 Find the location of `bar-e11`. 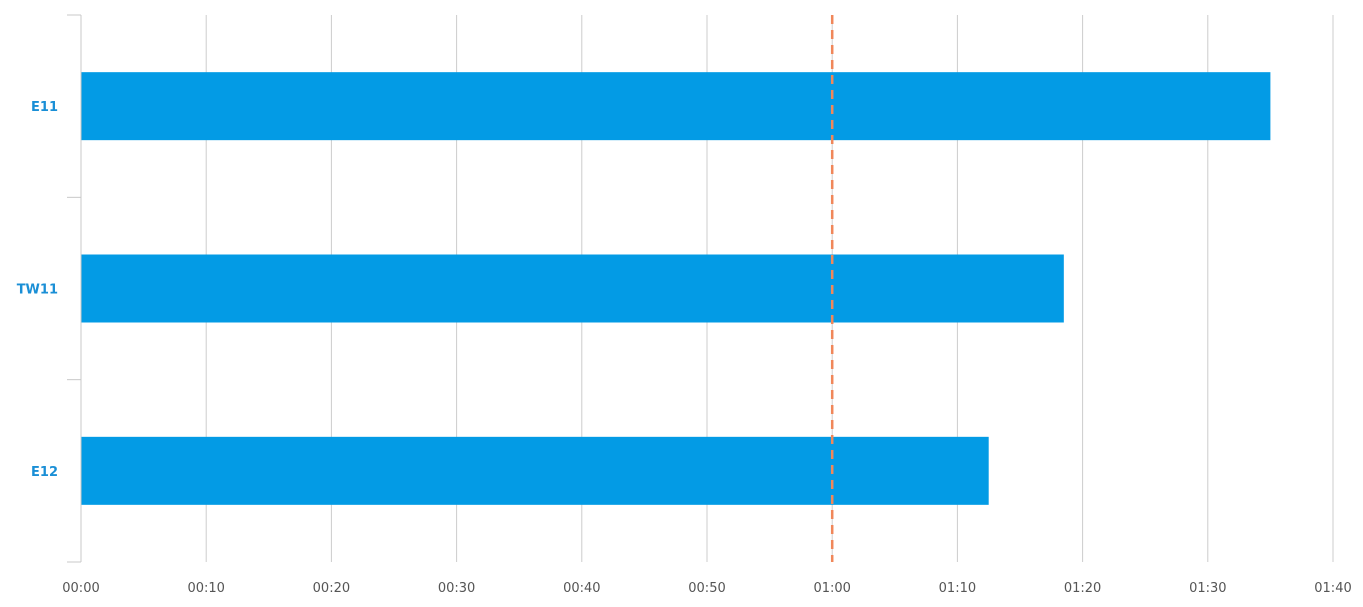

bar-e11 is located at coordinates (676, 106).